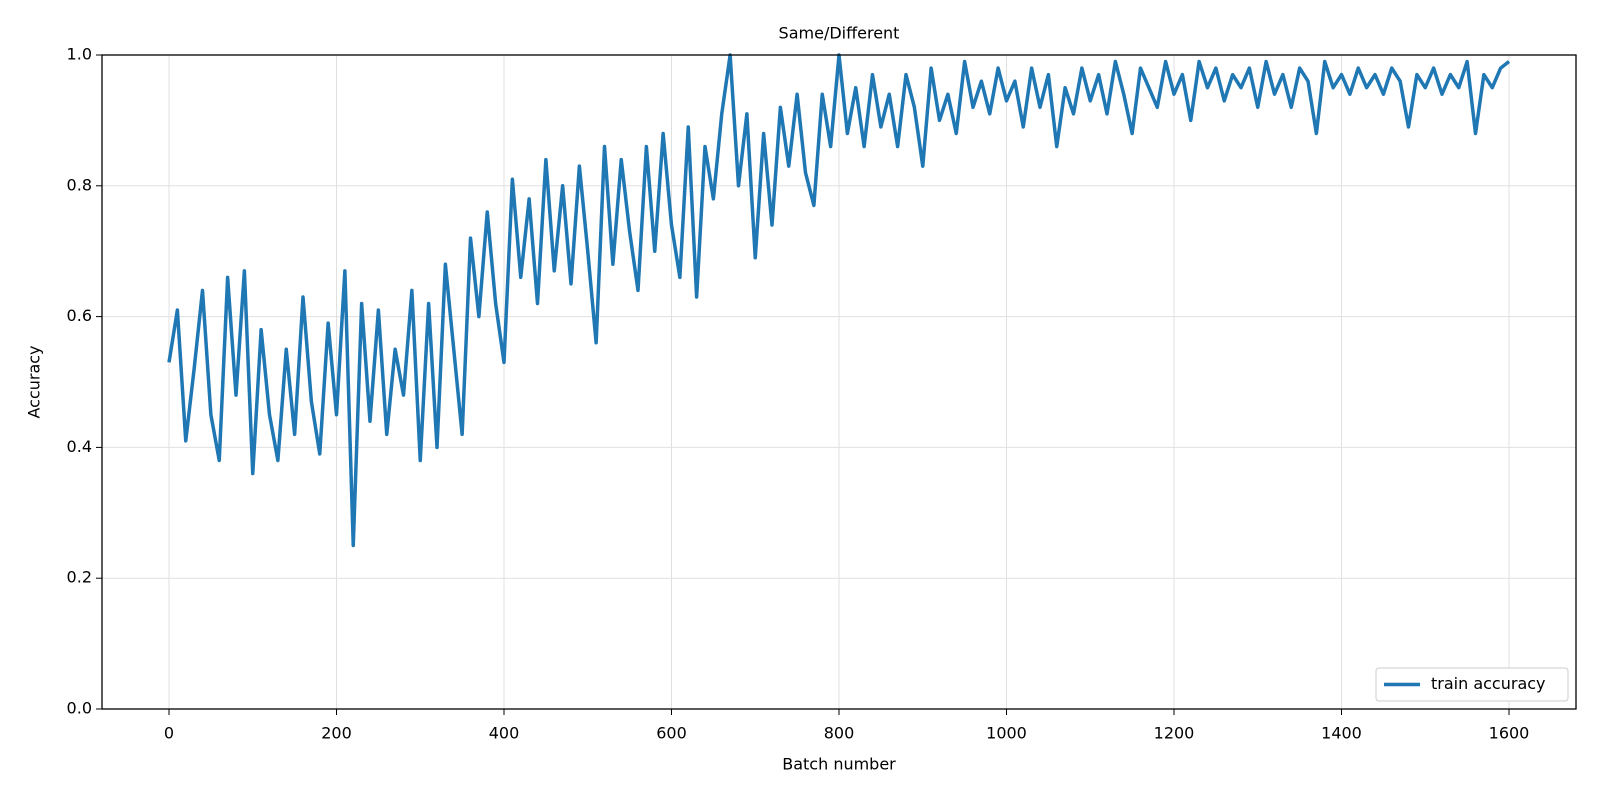 This screenshot has height=800, width=1600. What do you see at coordinates (1174, 733) in the screenshot?
I see `x-tick-label: 1200` at bounding box center [1174, 733].